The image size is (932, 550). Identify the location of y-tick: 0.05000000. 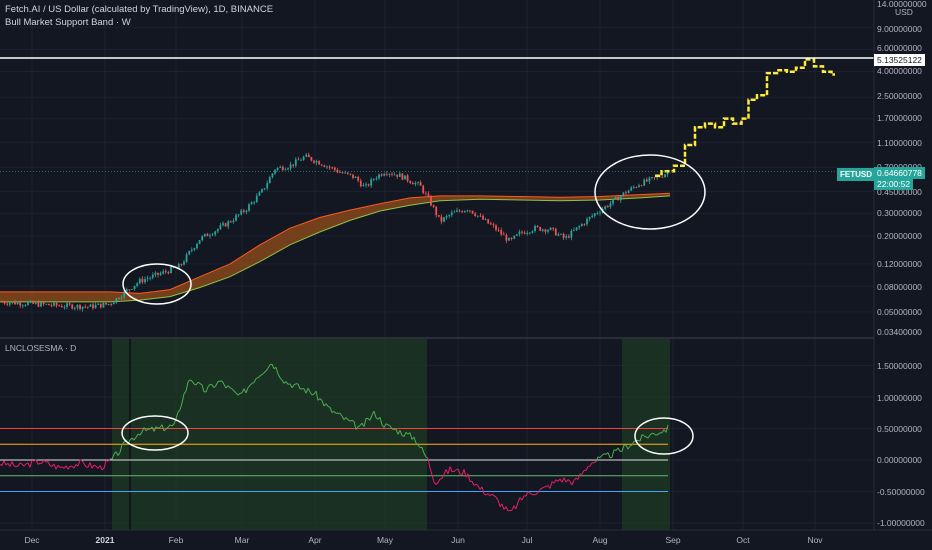
(899, 312).